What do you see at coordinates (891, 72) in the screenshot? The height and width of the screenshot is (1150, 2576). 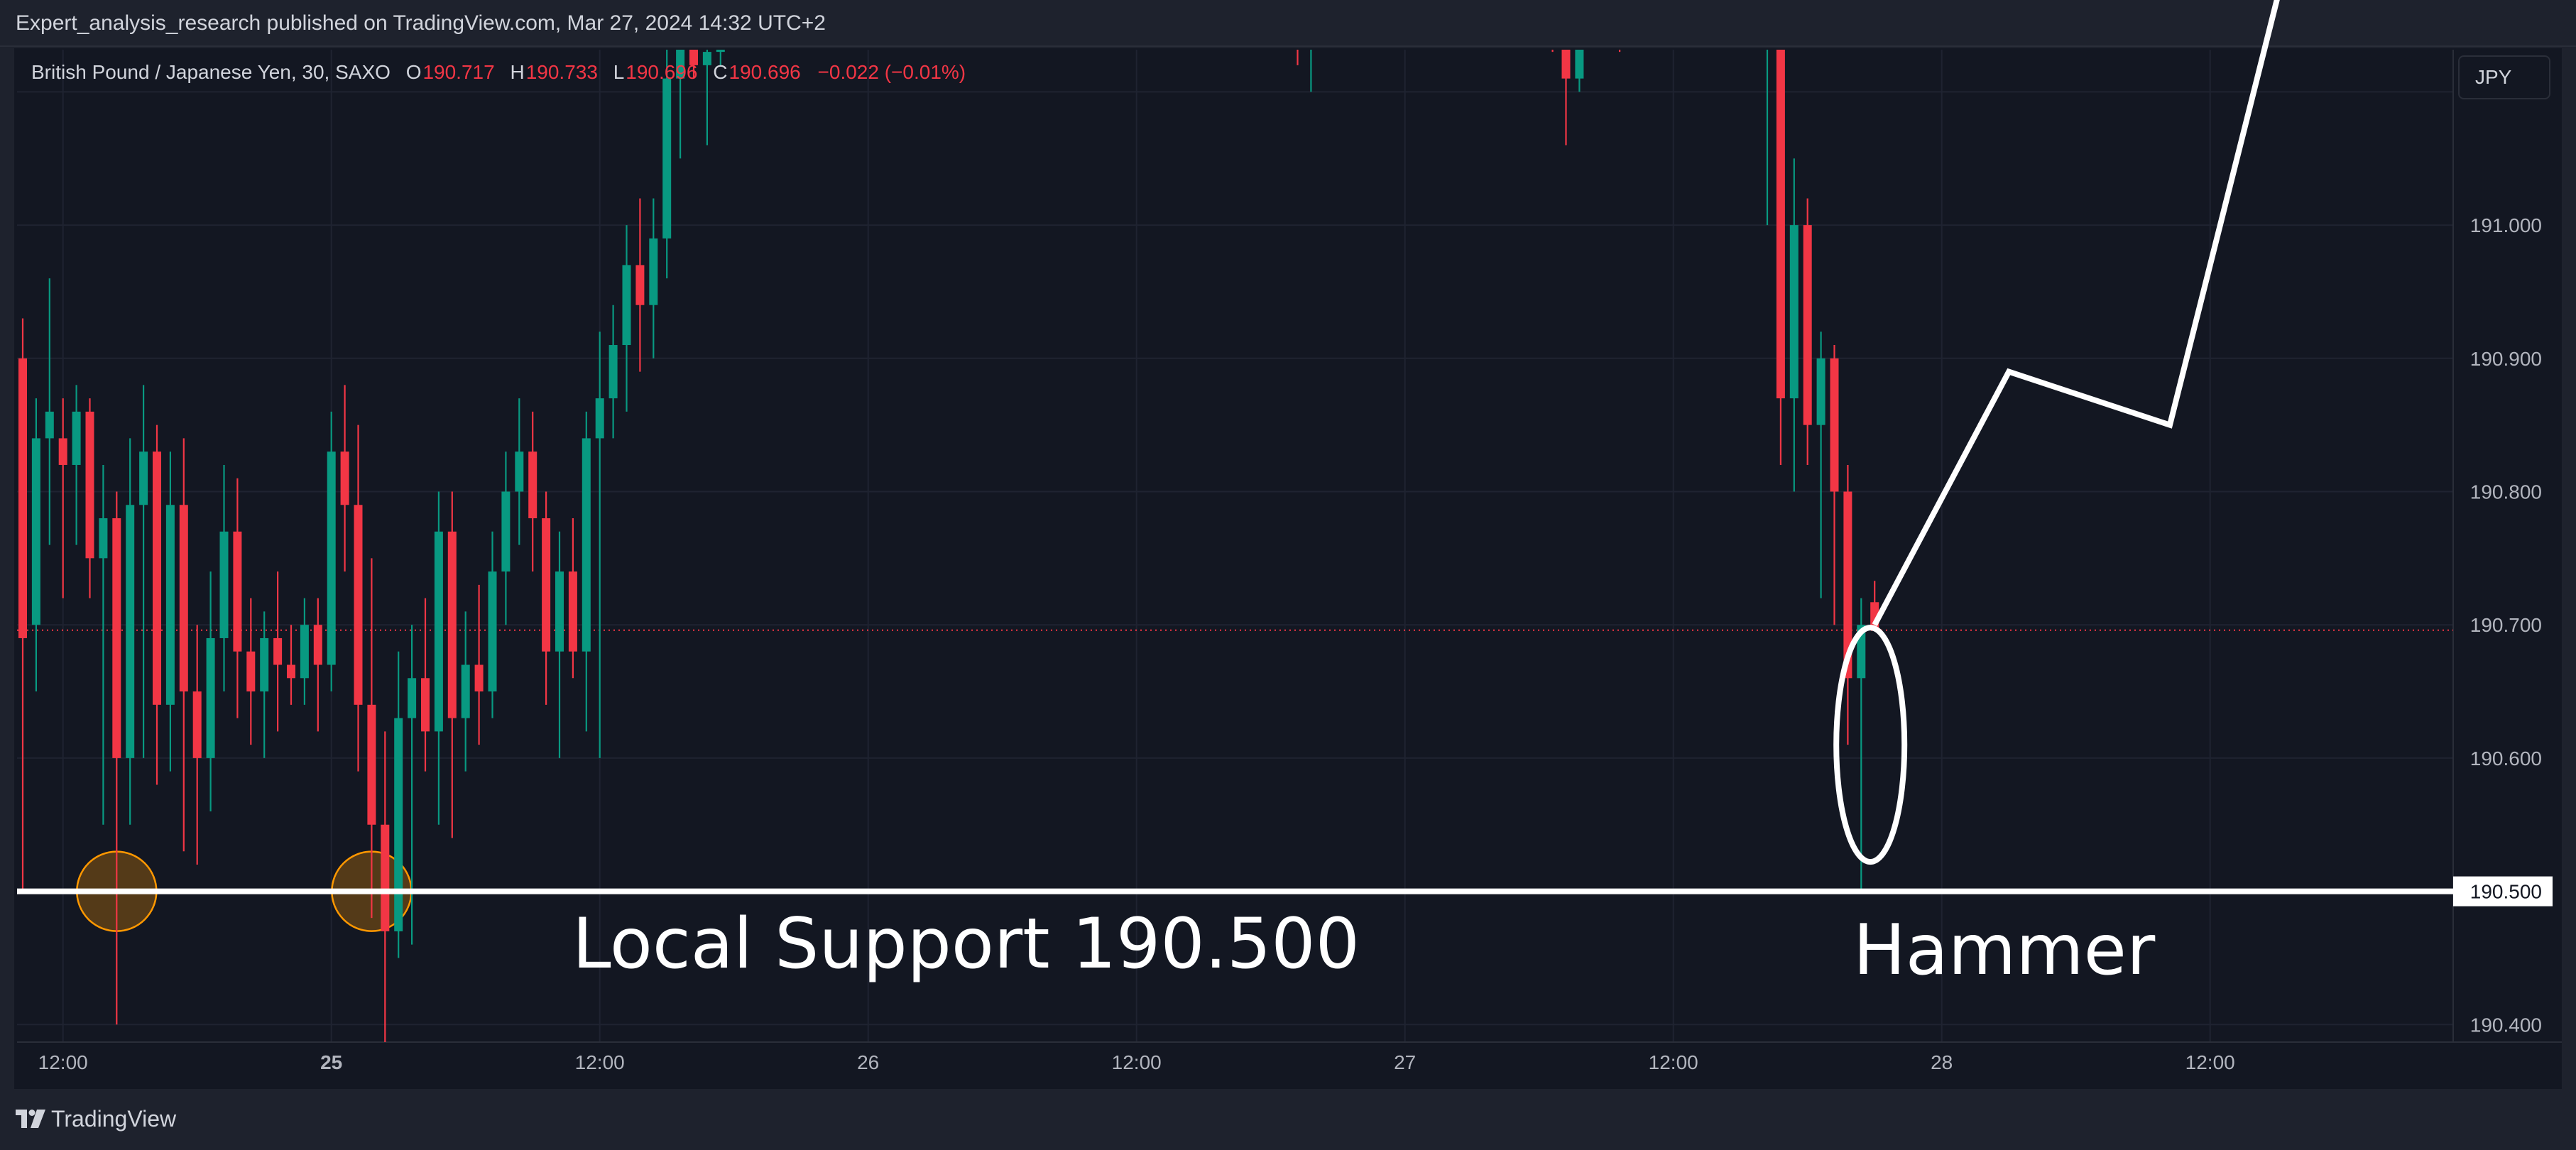 I see `legend-change: −0.022 (−0.01%)` at bounding box center [891, 72].